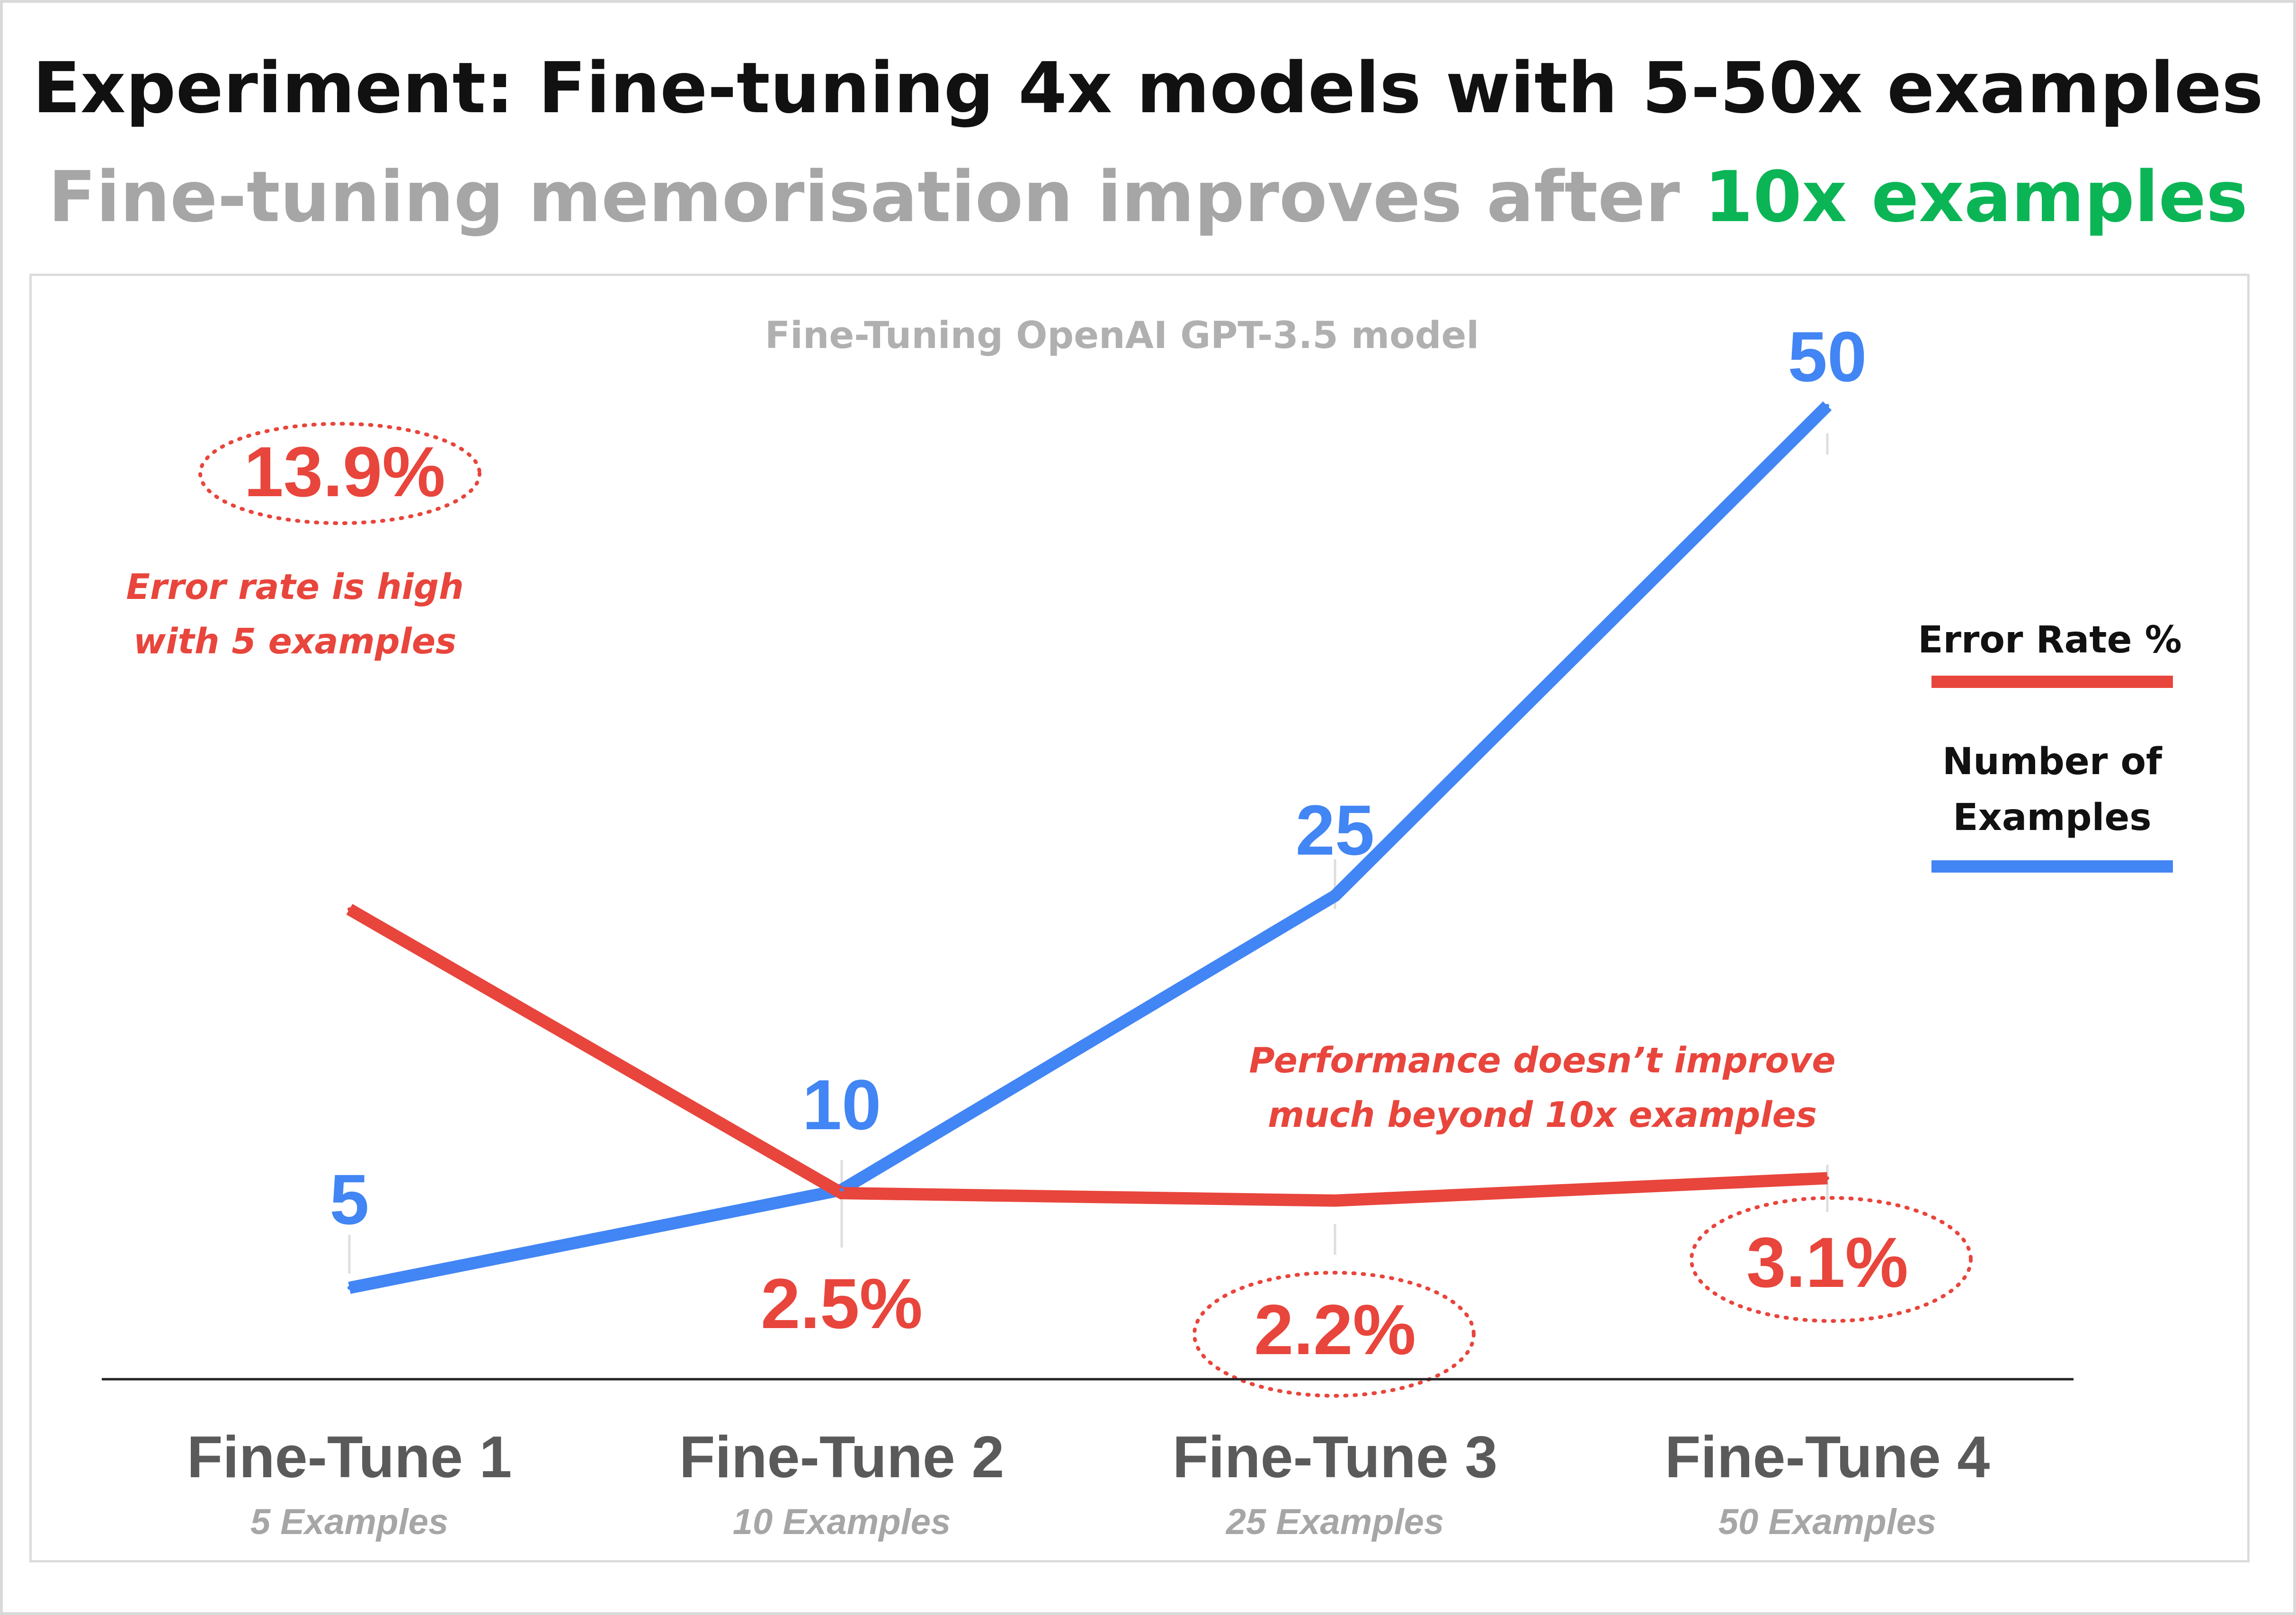 The width and height of the screenshot is (2296, 1615). Describe the element at coordinates (349, 1458) in the screenshot. I see `x-tick-label: Fine-Tune 1` at that location.